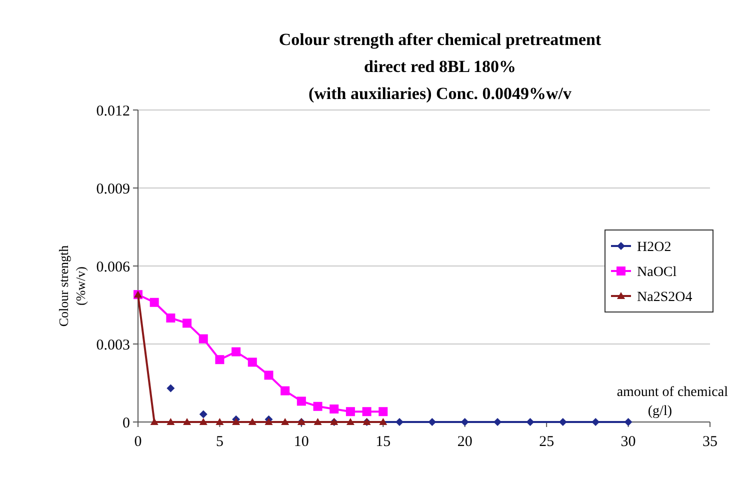 Image resolution: width=732 pixels, height=479 pixels. Describe the element at coordinates (664, 297) in the screenshot. I see `legend-label: Na2S2O4` at that location.